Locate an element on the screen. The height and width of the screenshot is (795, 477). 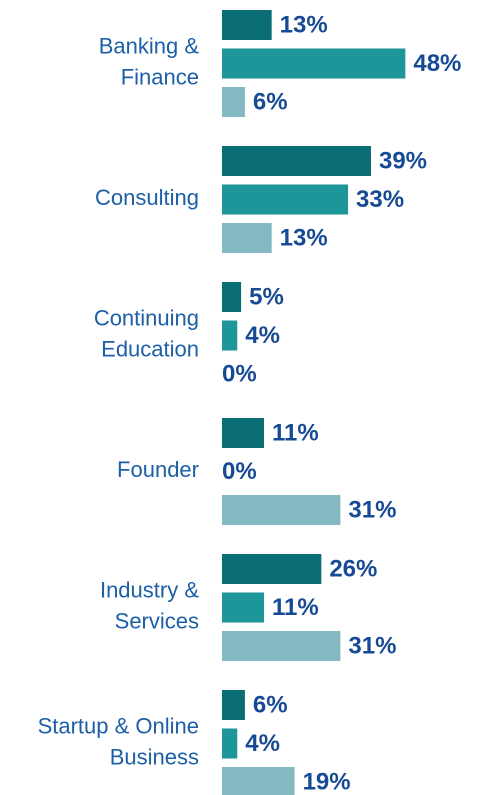
value-label: 19% is located at coordinates (327, 781).